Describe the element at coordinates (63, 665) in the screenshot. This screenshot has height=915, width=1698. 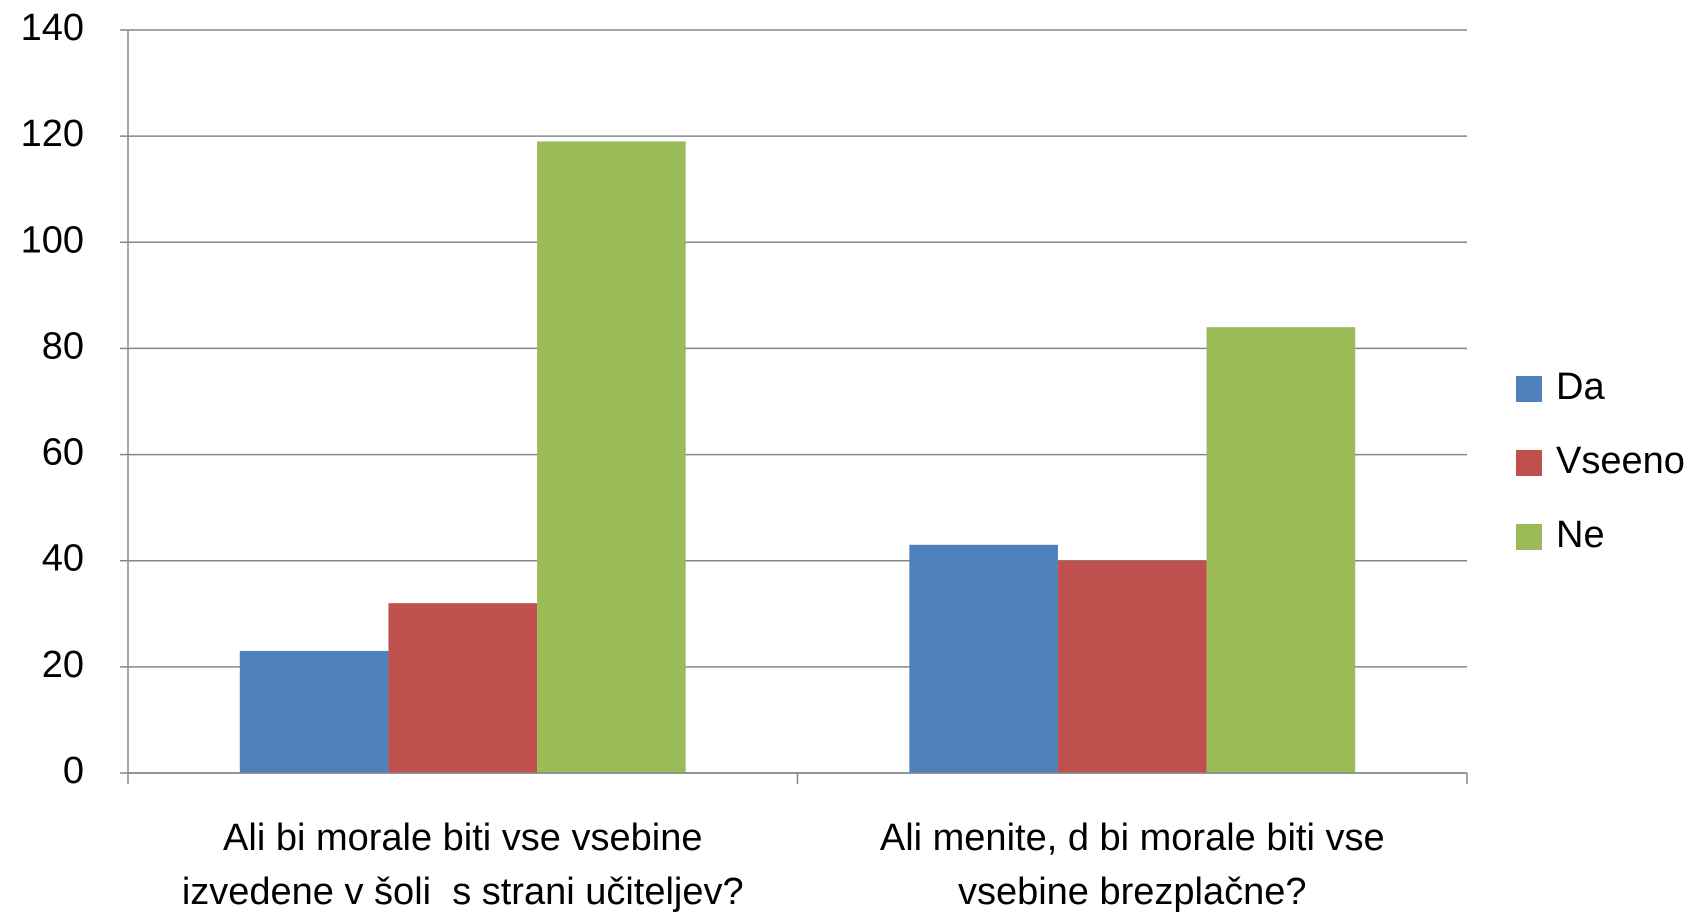
I see `y-tick-label: 20` at that location.